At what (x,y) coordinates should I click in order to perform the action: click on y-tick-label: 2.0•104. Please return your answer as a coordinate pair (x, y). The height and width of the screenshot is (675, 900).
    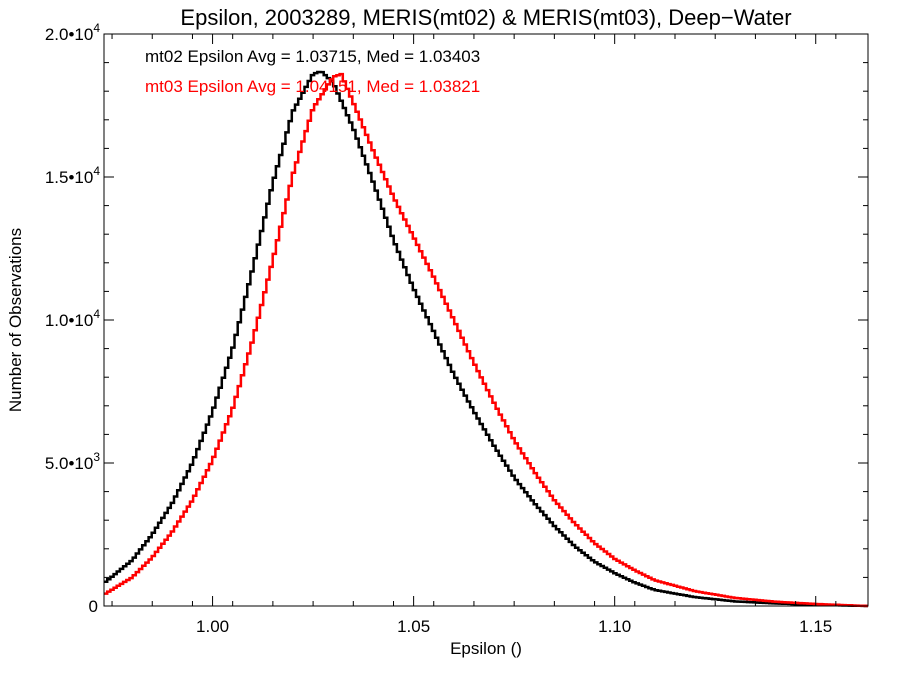
    Looking at the image, I should click on (73, 32).